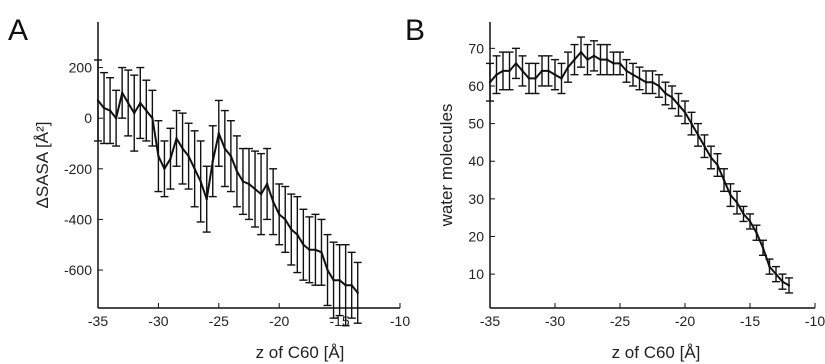 The height and width of the screenshot is (364, 825). I want to click on panel-a-x-tick-label: -20, so click(279, 321).